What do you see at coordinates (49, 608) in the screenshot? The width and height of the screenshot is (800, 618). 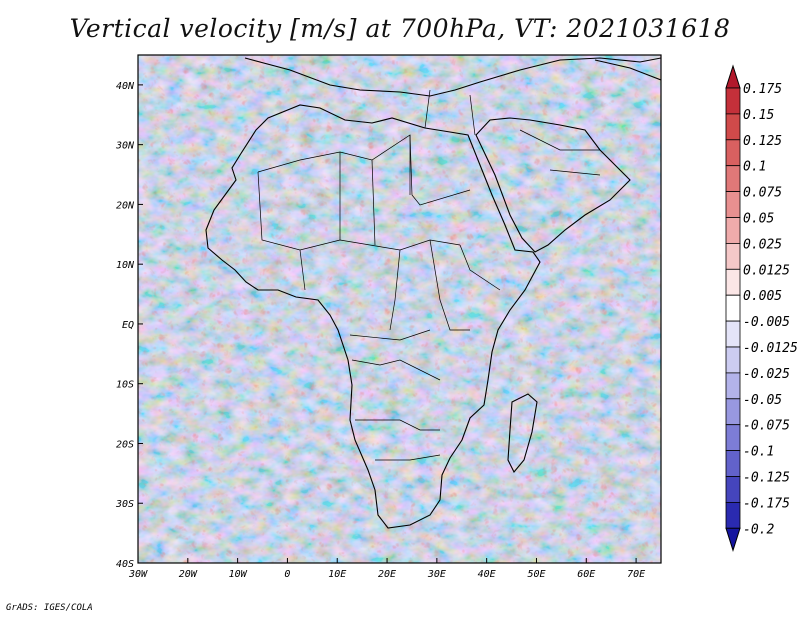 I see `software-credit: GrADS: IGES/COLA` at bounding box center [49, 608].